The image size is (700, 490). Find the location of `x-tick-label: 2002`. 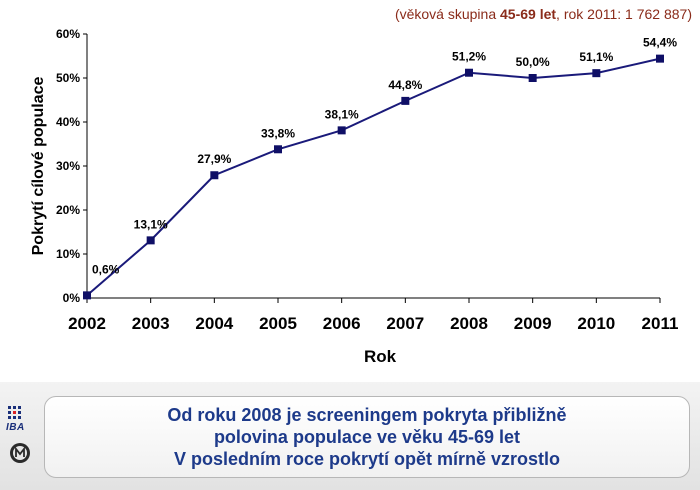

x-tick-label: 2002 is located at coordinates (87, 323).